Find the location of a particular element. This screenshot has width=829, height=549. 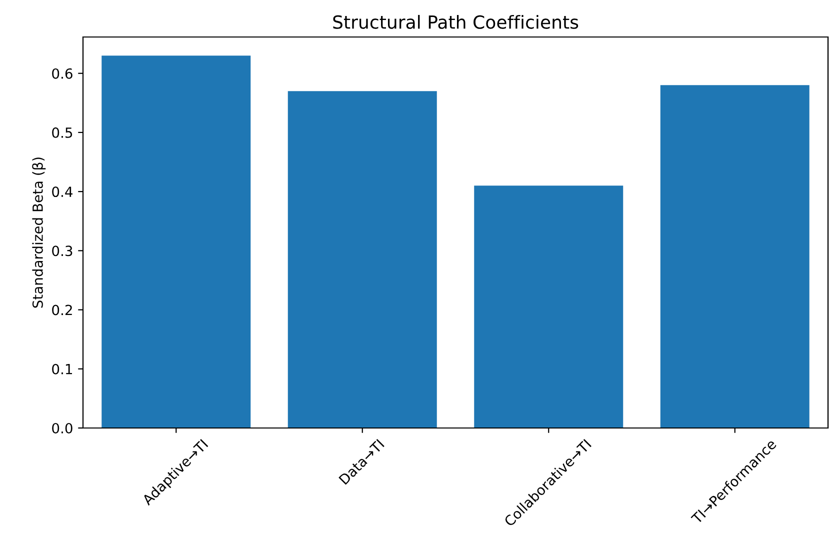

y-tick-label: 0.0 is located at coordinates (62, 428).